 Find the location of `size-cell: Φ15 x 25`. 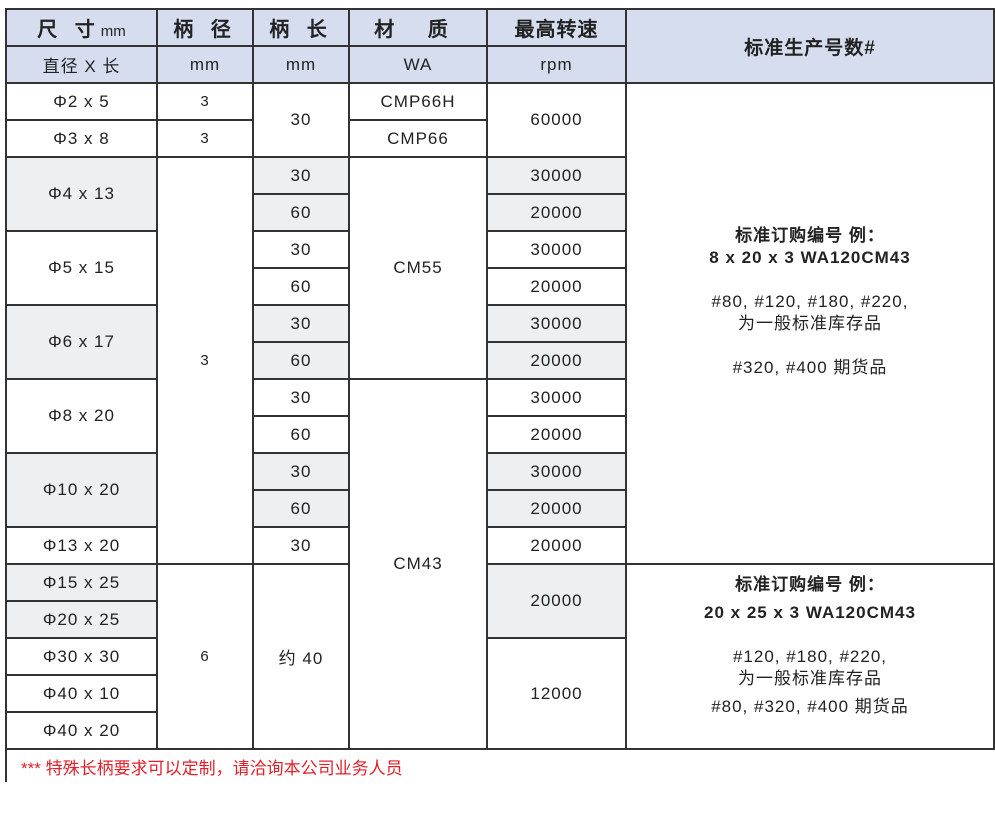

size-cell: Φ15 x 25 is located at coordinates (81, 582).